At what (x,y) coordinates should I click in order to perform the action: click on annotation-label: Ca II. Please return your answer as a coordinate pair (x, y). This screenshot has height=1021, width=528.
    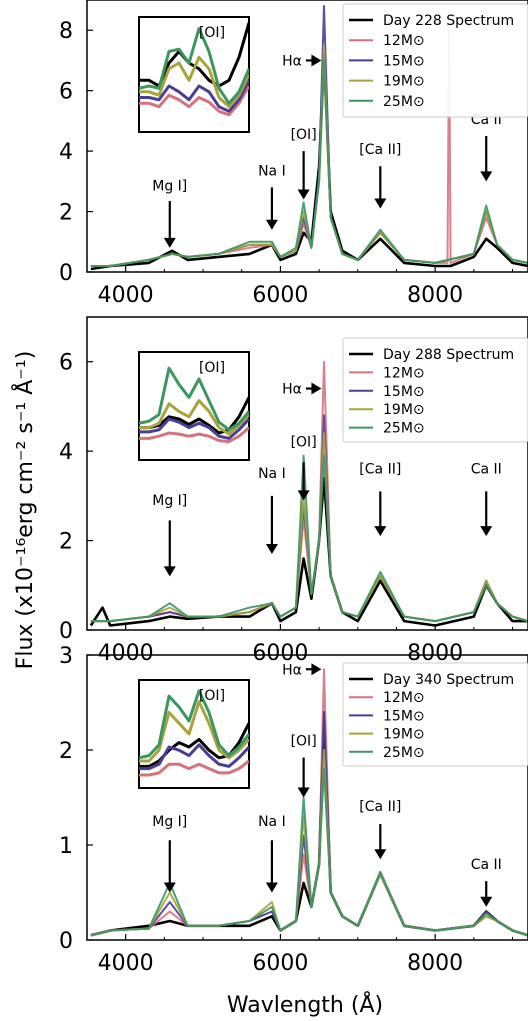
    Looking at the image, I should click on (486, 865).